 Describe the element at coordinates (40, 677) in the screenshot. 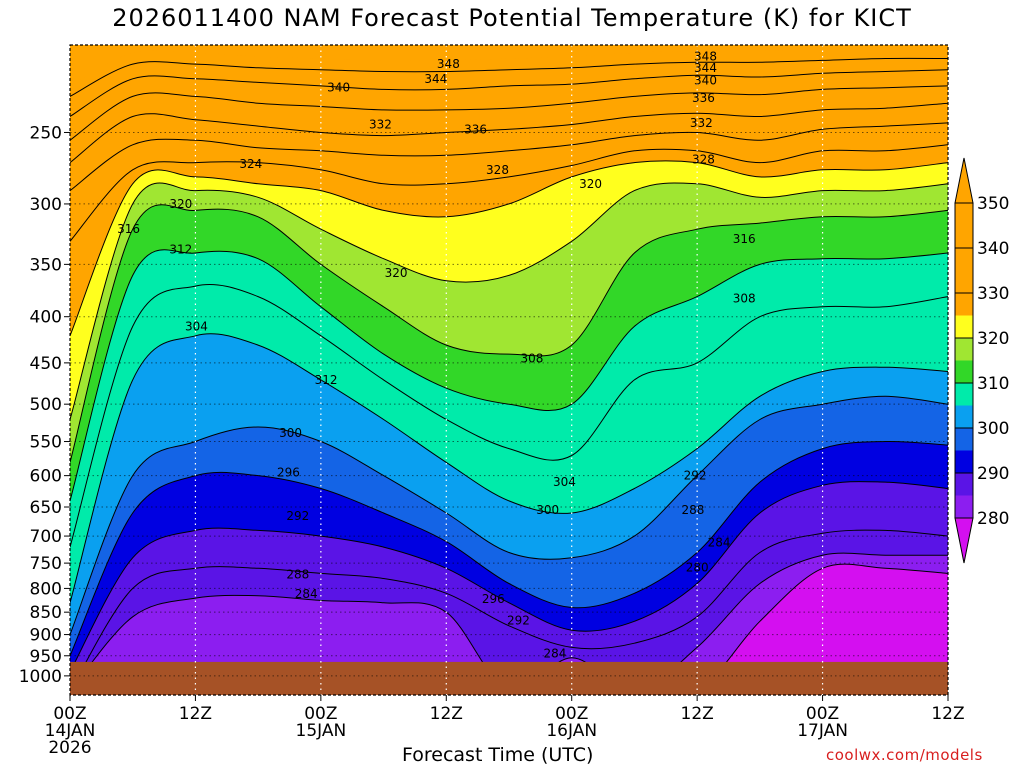

I see `y-tick-label: 1000` at that location.